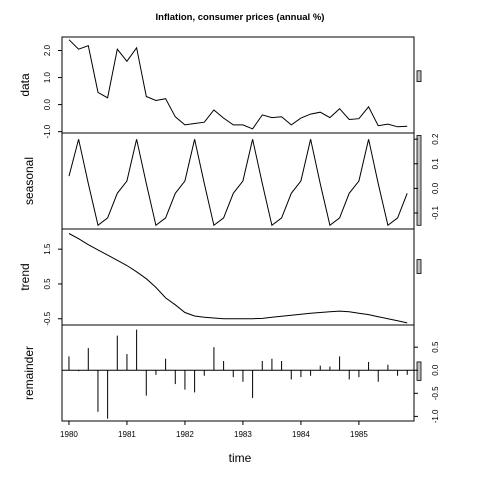 The image size is (480, 480). I want to click on y-axis-label-trend: trend, so click(25, 276).